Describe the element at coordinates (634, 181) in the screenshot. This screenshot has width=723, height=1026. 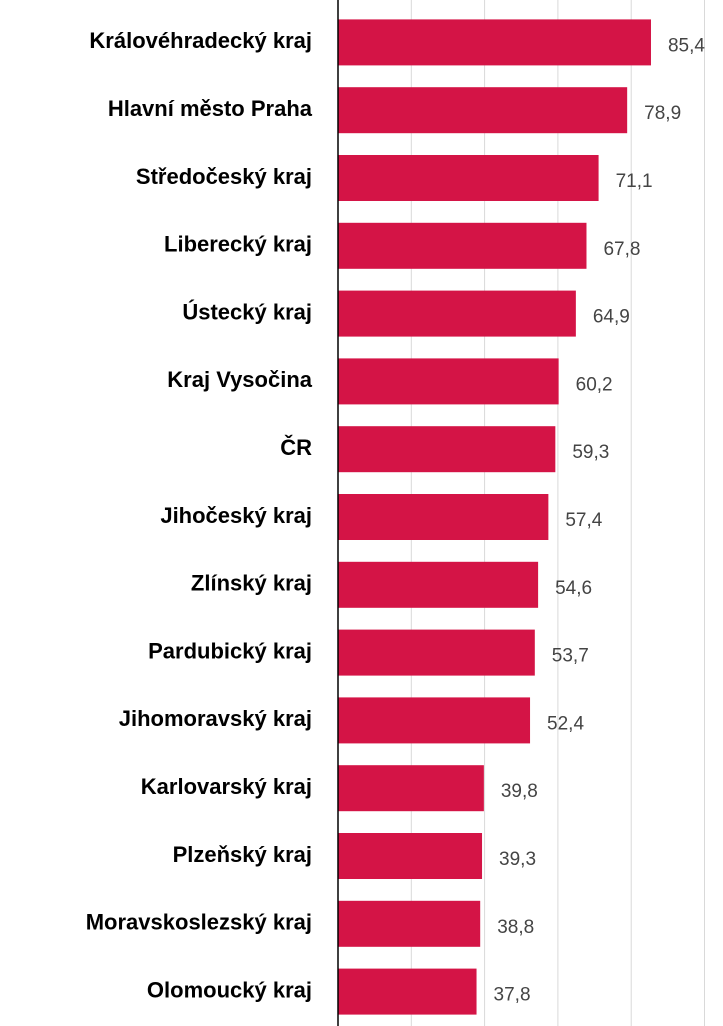
I see `value-label: 71,1` at that location.